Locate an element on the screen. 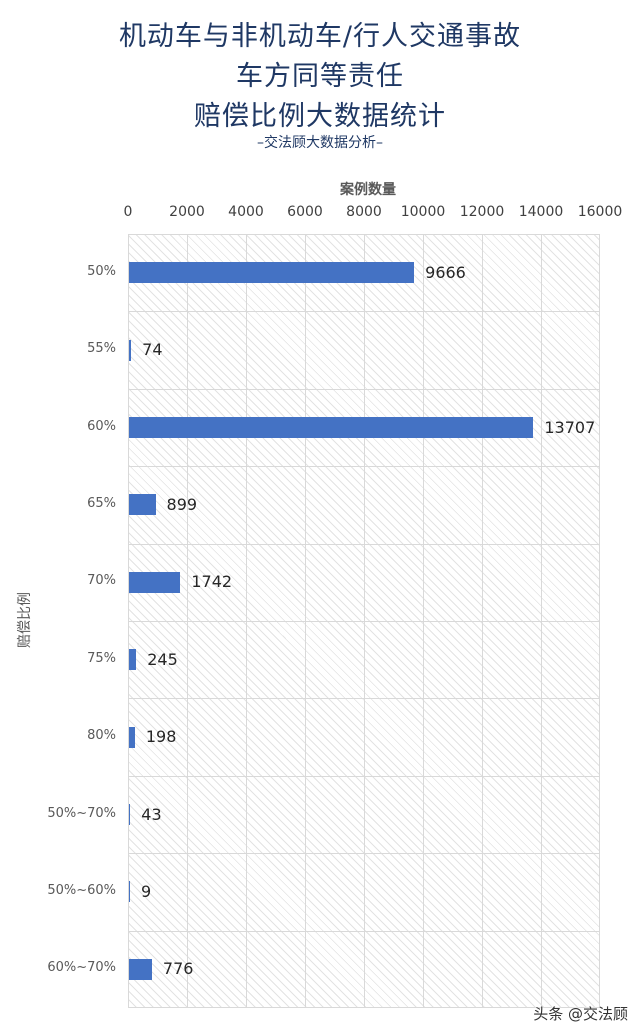 Image resolution: width=640 pixels, height=1028 pixels. bar-value-label: 74 is located at coordinates (152, 350).